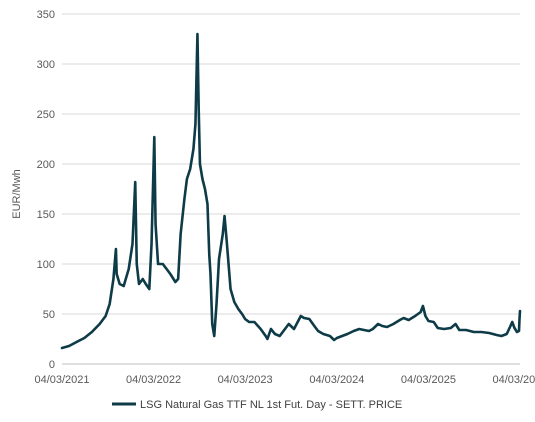 The image size is (535, 422). I want to click on y-tick-label: 200, so click(46, 165).